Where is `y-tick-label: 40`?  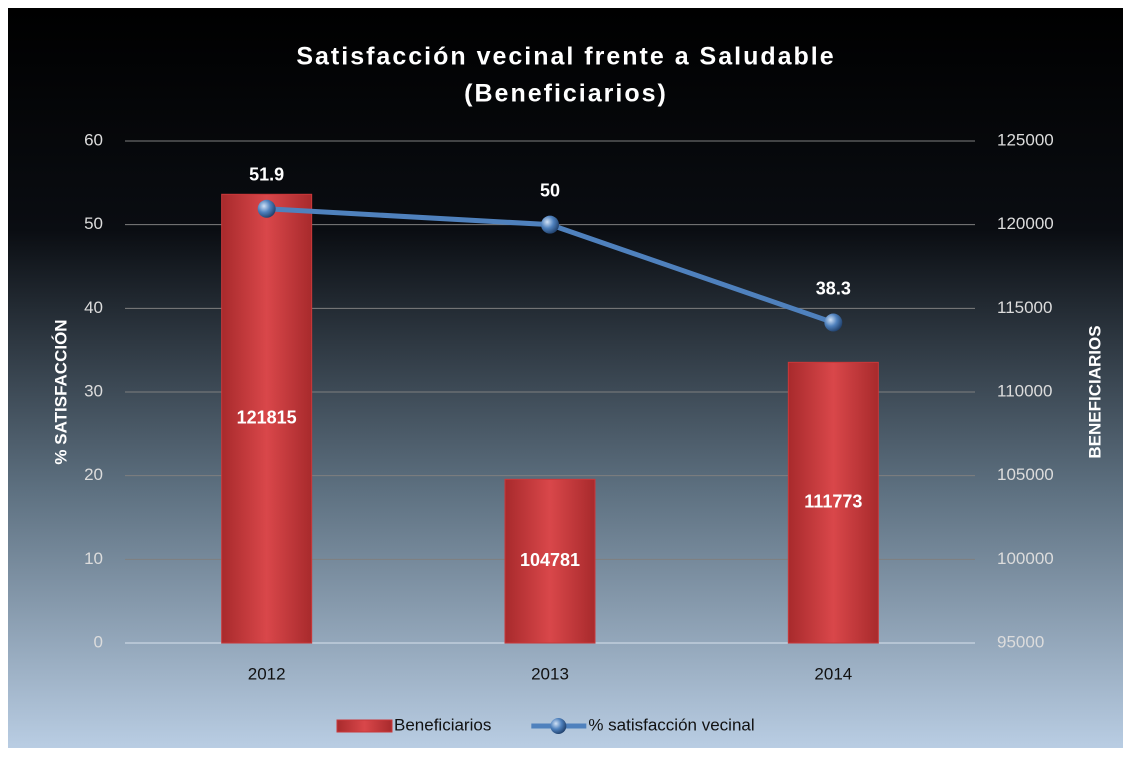
y-tick-label: 40 is located at coordinates (93, 307).